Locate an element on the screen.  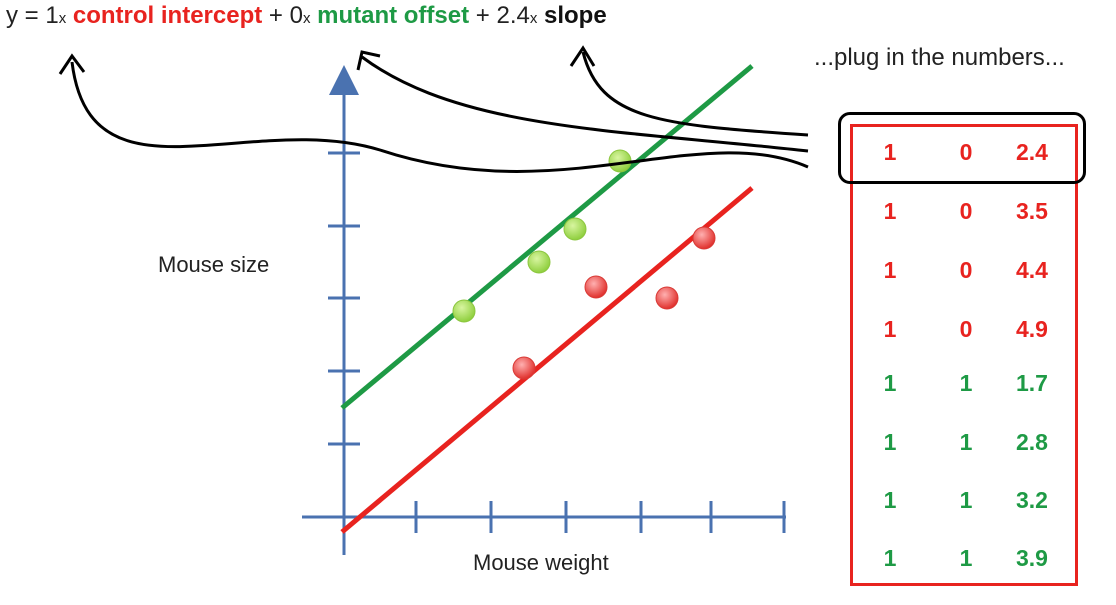
x-axis-label: Mouse weight is located at coordinates (541, 562).